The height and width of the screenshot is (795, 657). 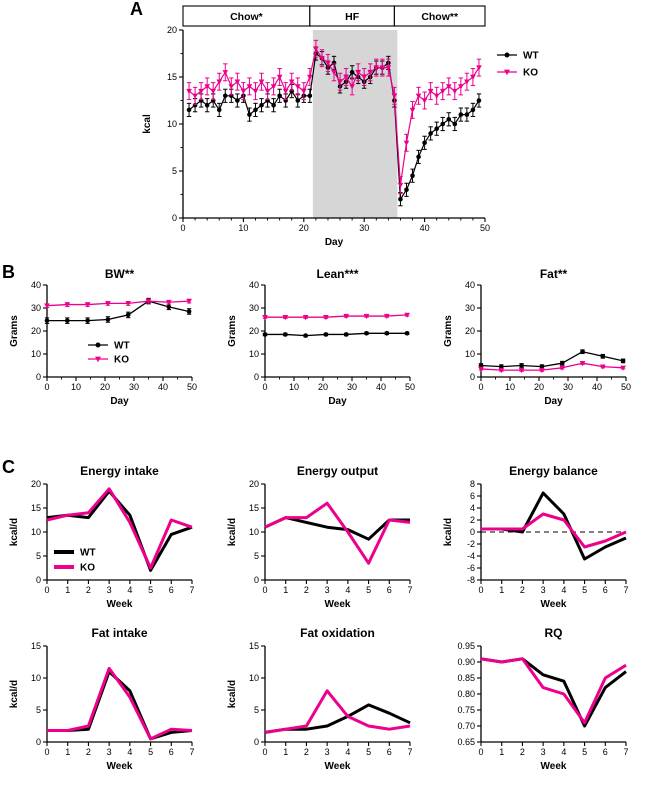 I want to click on svg-text: Fat**, so click(x=554, y=274).